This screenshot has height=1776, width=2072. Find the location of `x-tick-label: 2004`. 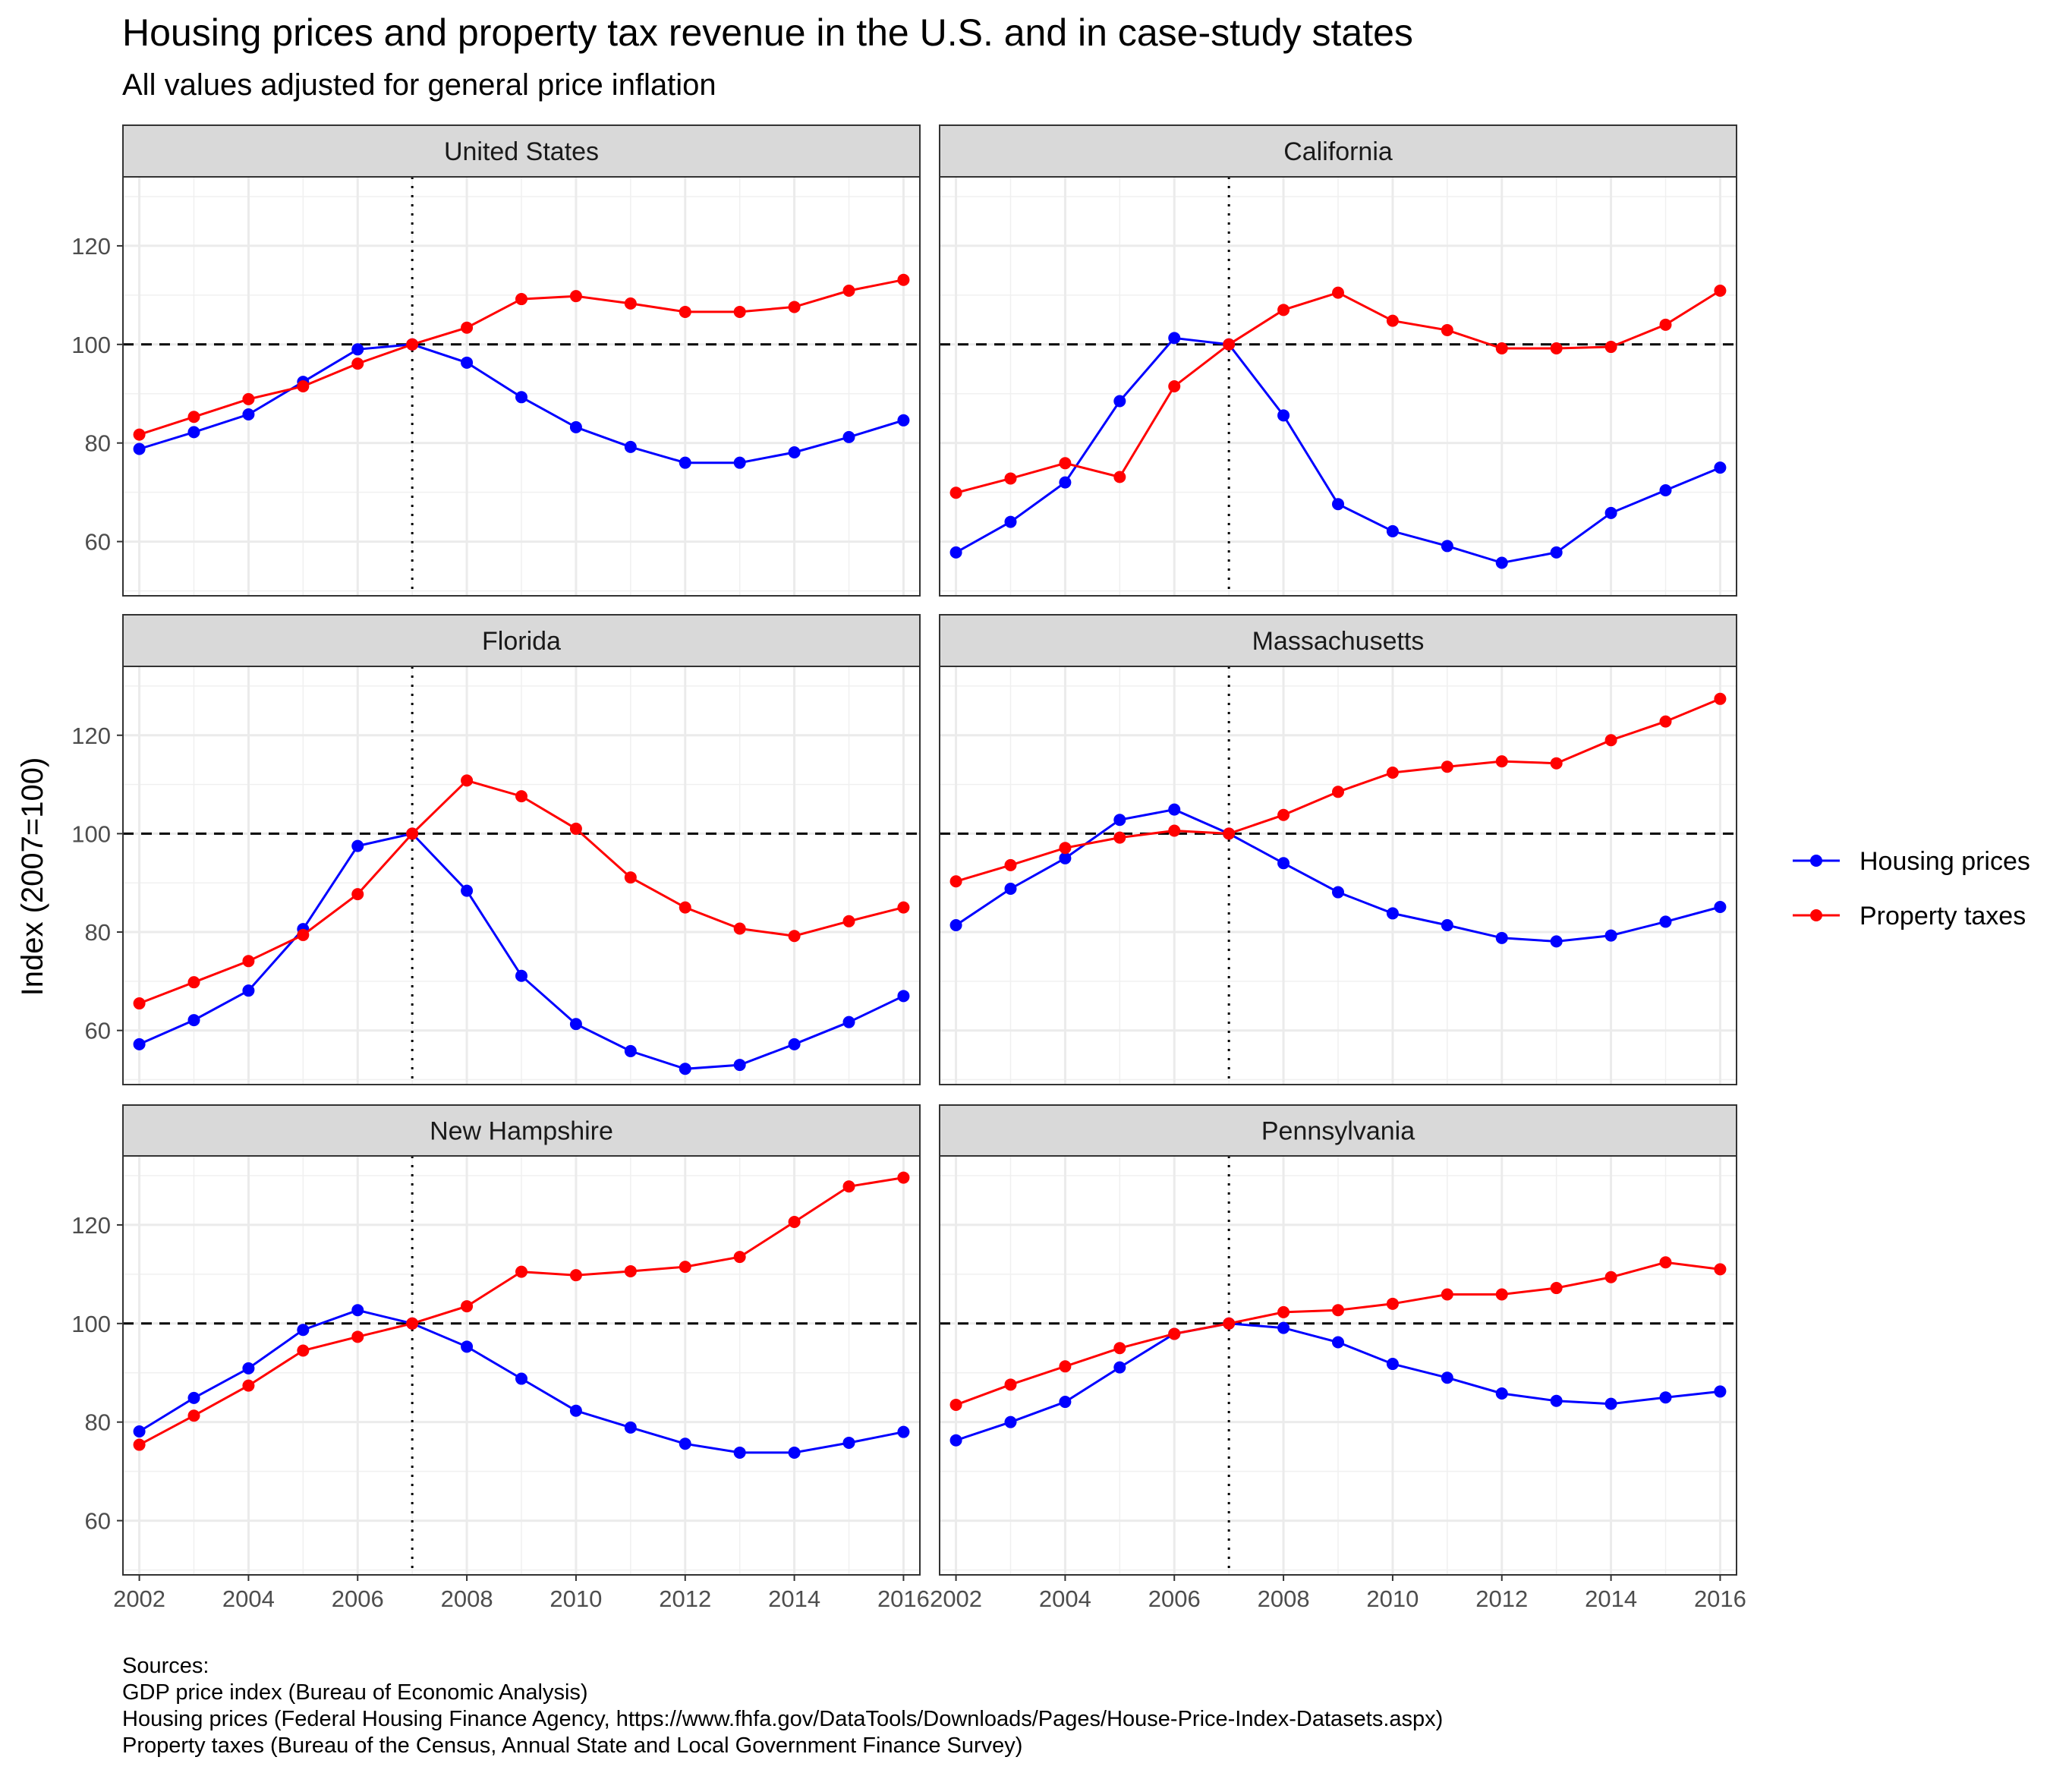

x-tick-label: 2004 is located at coordinates (1065, 1598).